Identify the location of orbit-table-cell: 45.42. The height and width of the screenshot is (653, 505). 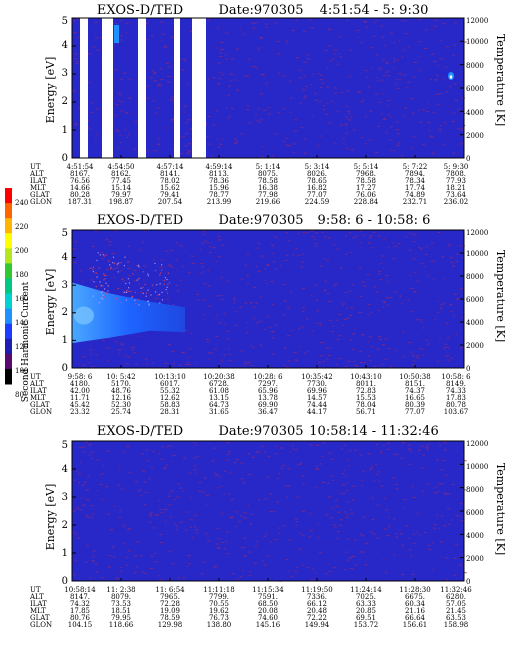
(80, 405).